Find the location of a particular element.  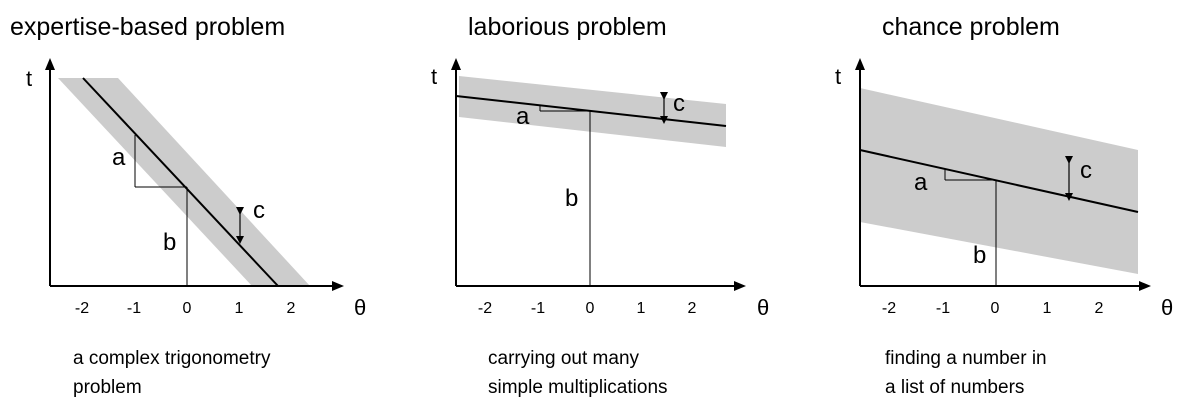

caption-line-2: problem is located at coordinates (107, 387).